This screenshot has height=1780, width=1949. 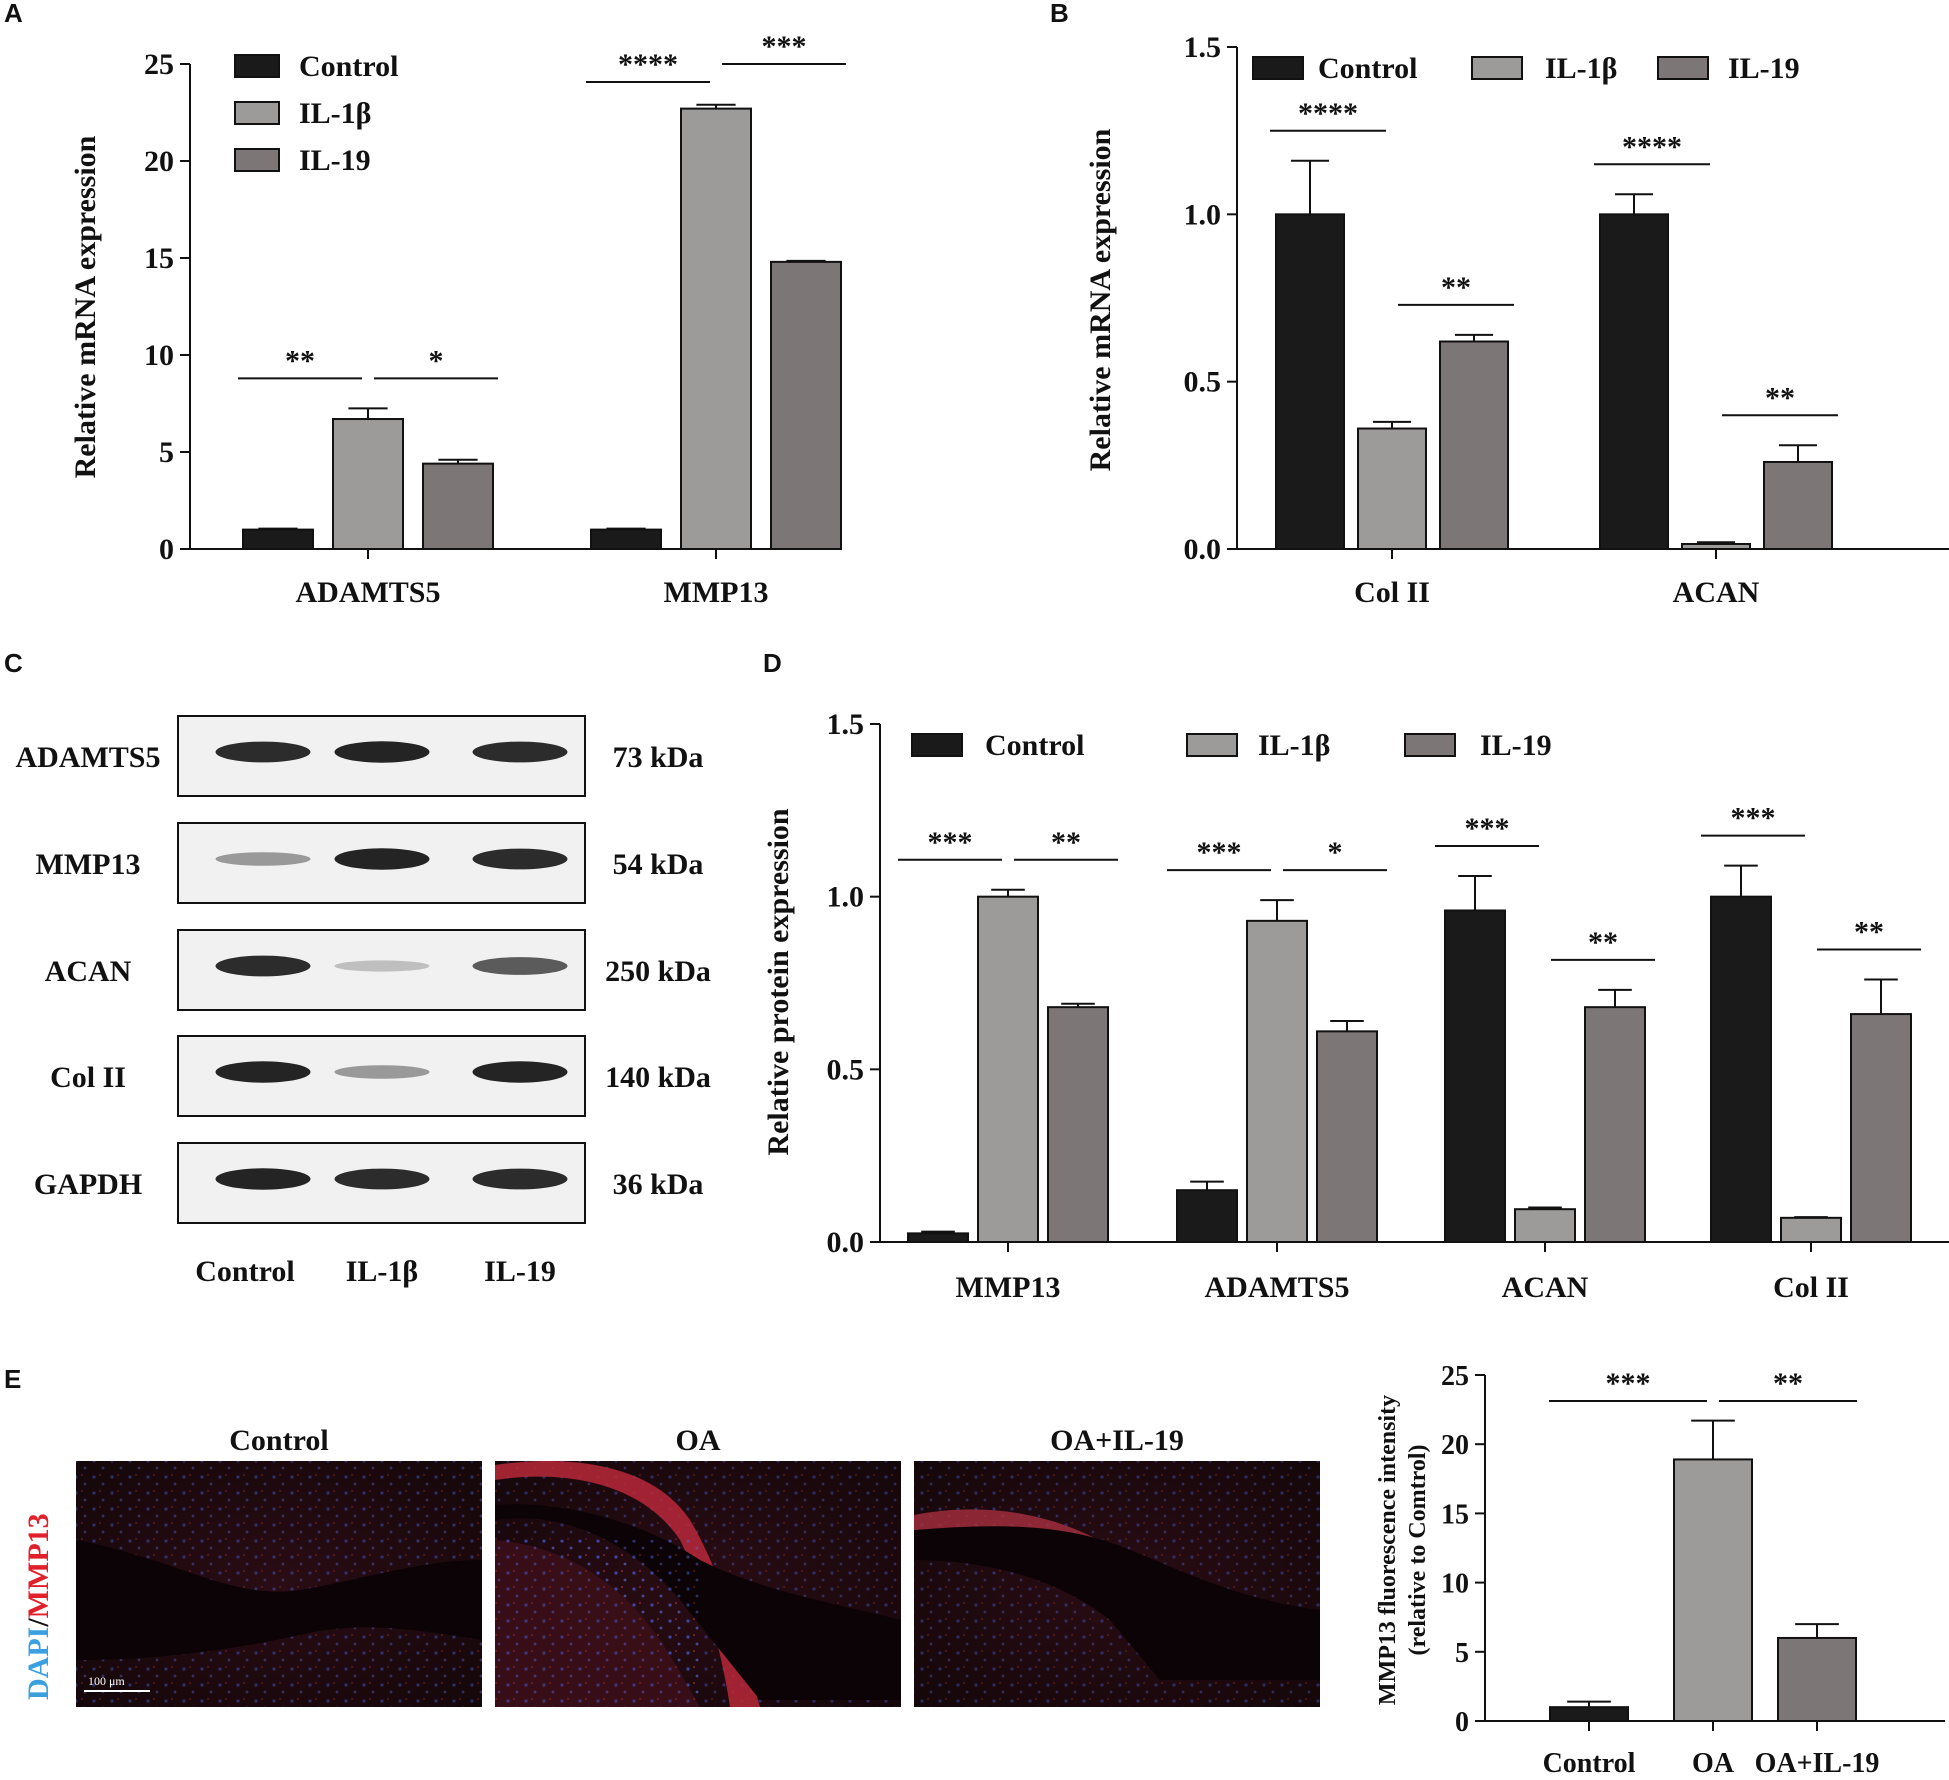 I want to click on blot-size-label: 140 kDa, so click(x=658, y=1077).